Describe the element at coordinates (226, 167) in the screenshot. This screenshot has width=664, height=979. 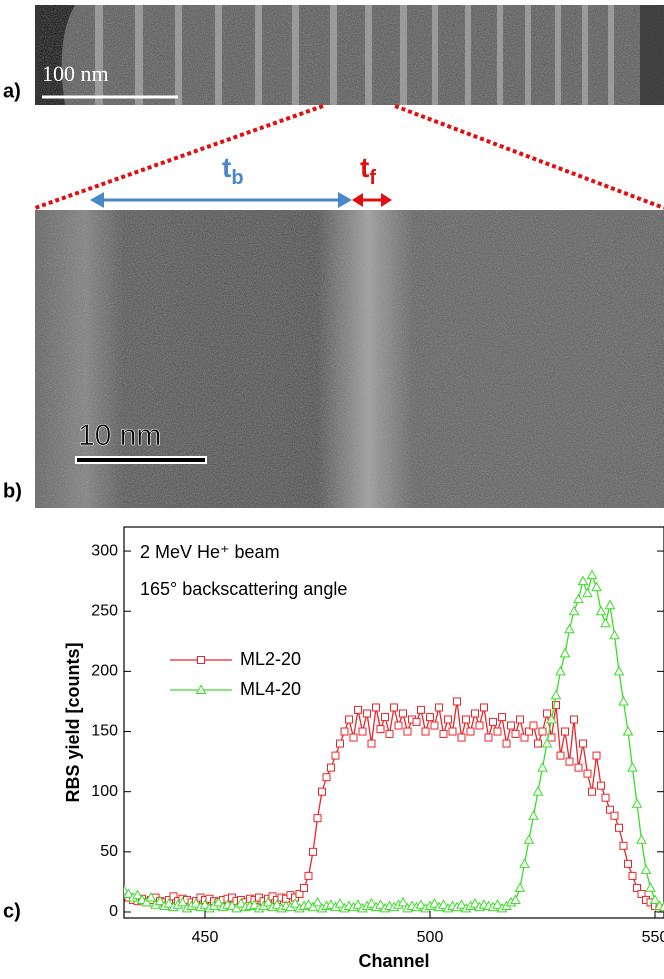
I see `tb-main: t` at that location.